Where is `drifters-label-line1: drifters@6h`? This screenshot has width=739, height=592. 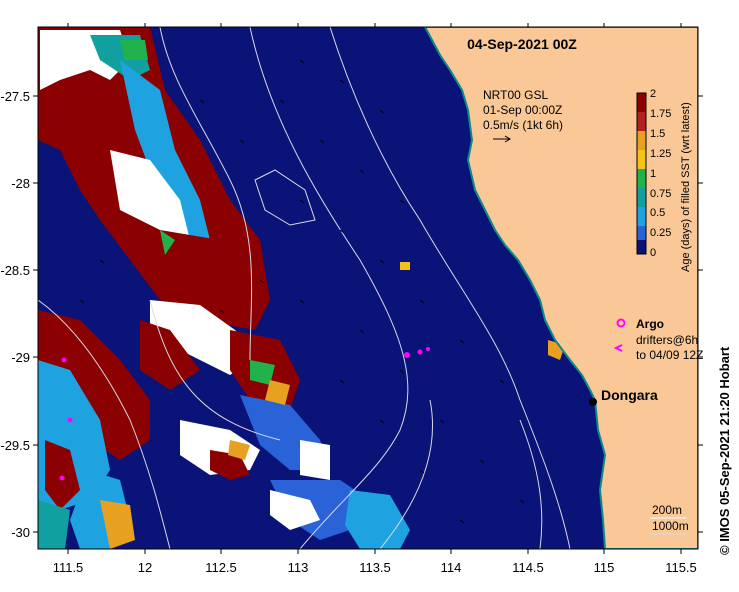 drifters-label-line1: drifters@6h is located at coordinates (667, 340).